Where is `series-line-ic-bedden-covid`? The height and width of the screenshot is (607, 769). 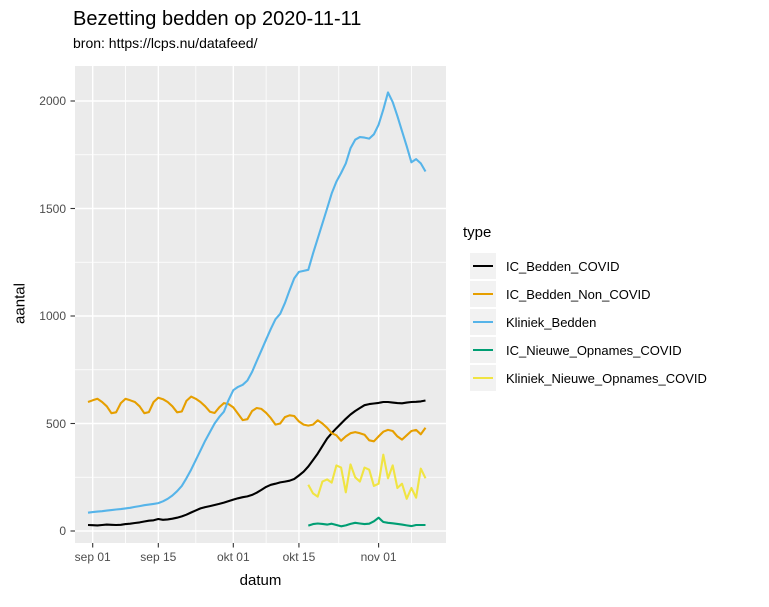
series-line-ic-bedden-covid is located at coordinates (256, 463).